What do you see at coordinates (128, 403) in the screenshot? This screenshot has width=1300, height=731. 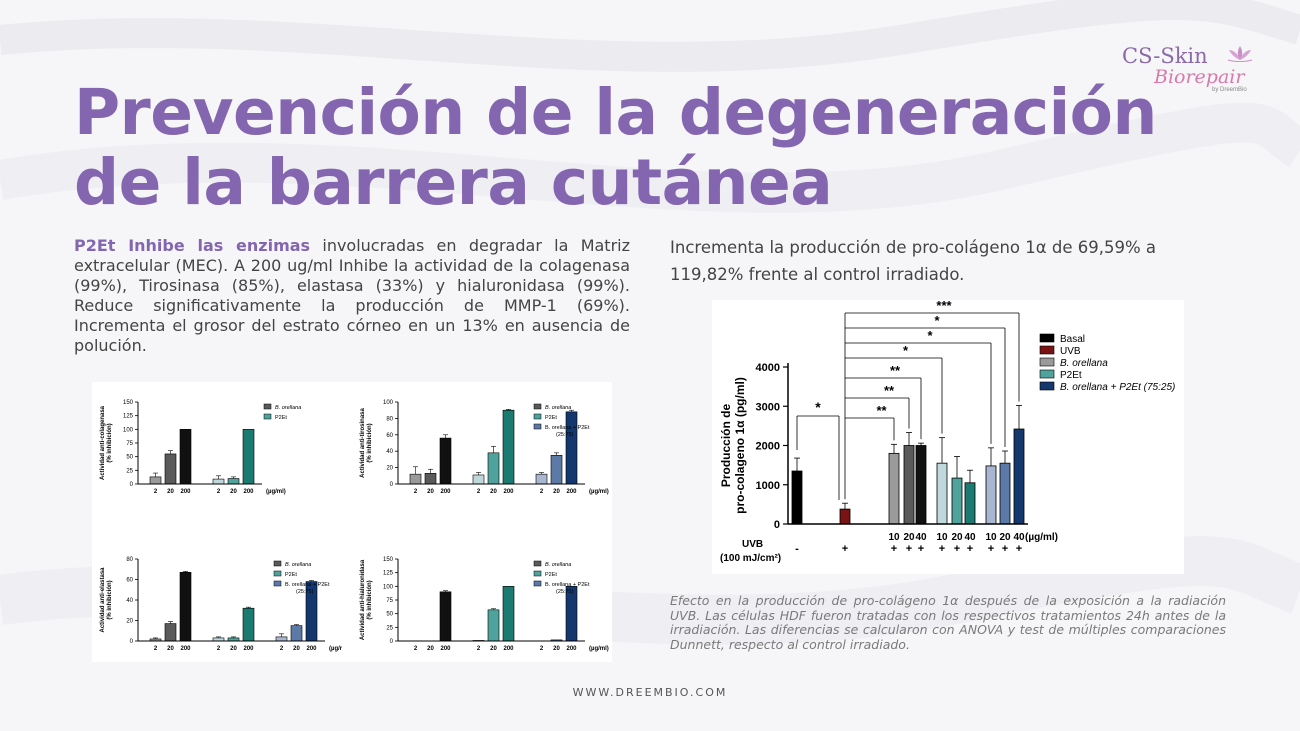 I see `y-tick-label: 150` at bounding box center [128, 403].